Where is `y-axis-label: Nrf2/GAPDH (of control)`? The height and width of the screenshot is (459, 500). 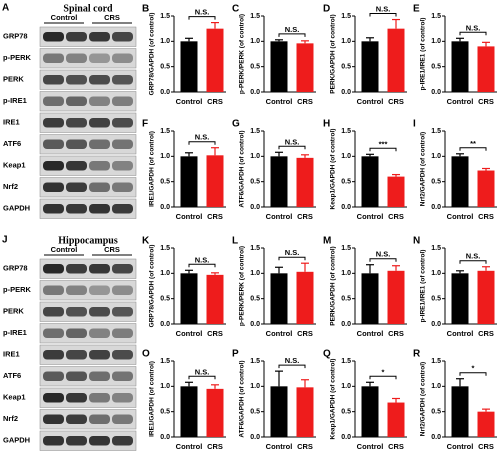
y-axis-label: Nrf2/GAPDH (of control) is located at coordinates (423, 169).